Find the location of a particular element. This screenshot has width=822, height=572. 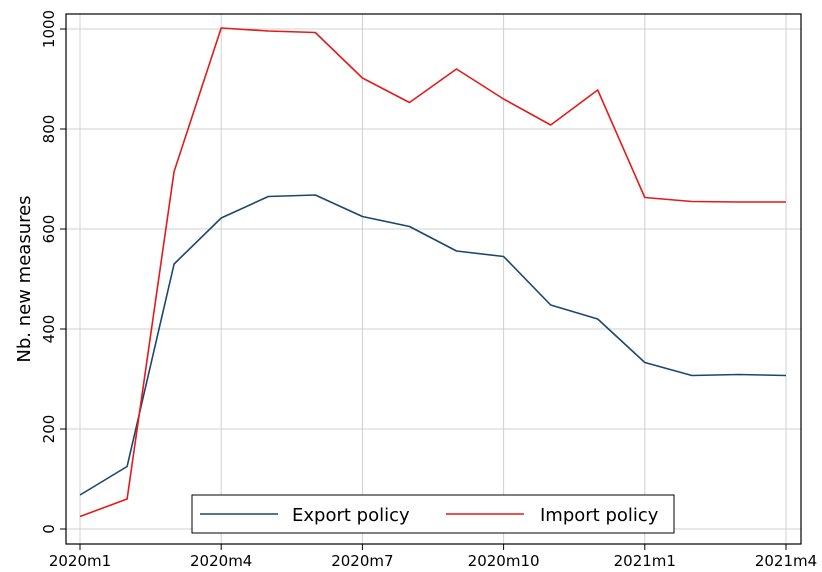

y-tick-label: 200 is located at coordinates (49, 429).